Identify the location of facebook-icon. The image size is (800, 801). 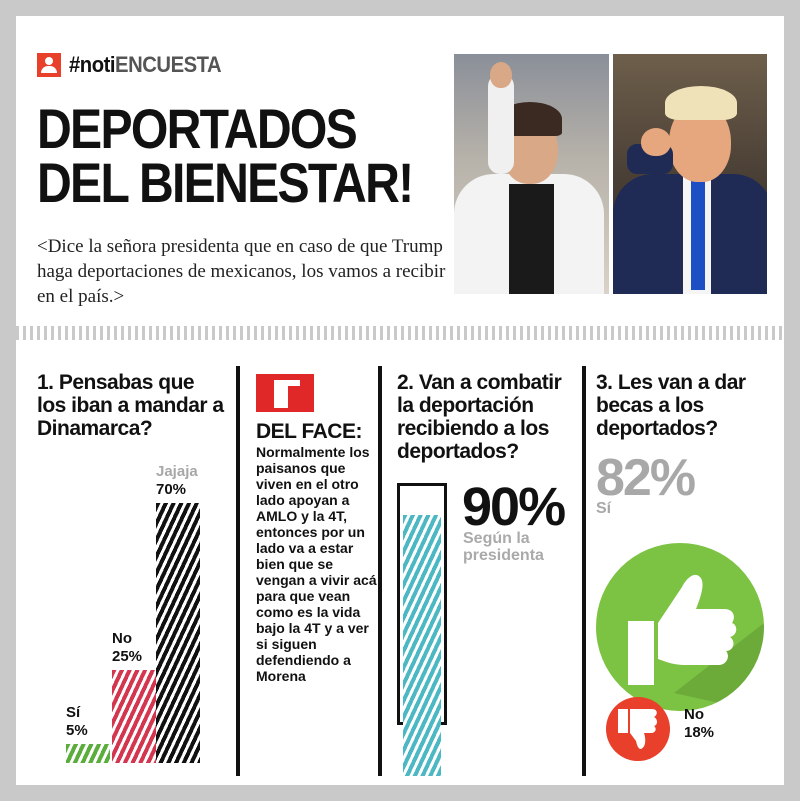
(285, 393).